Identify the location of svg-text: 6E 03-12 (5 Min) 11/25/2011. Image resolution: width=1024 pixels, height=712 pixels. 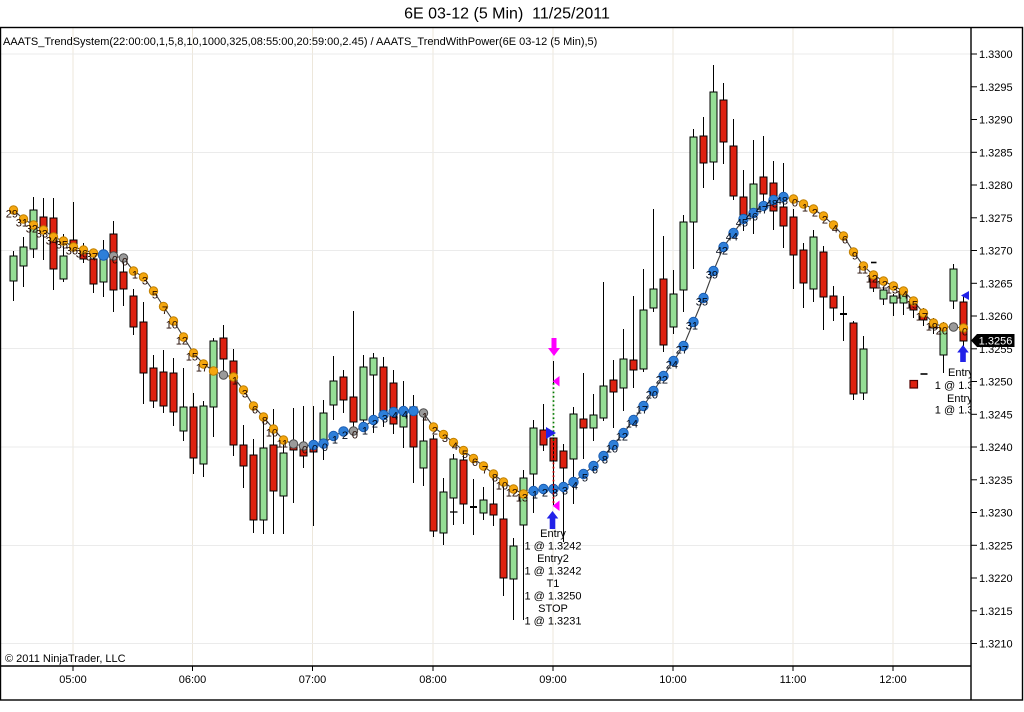
(507, 14).